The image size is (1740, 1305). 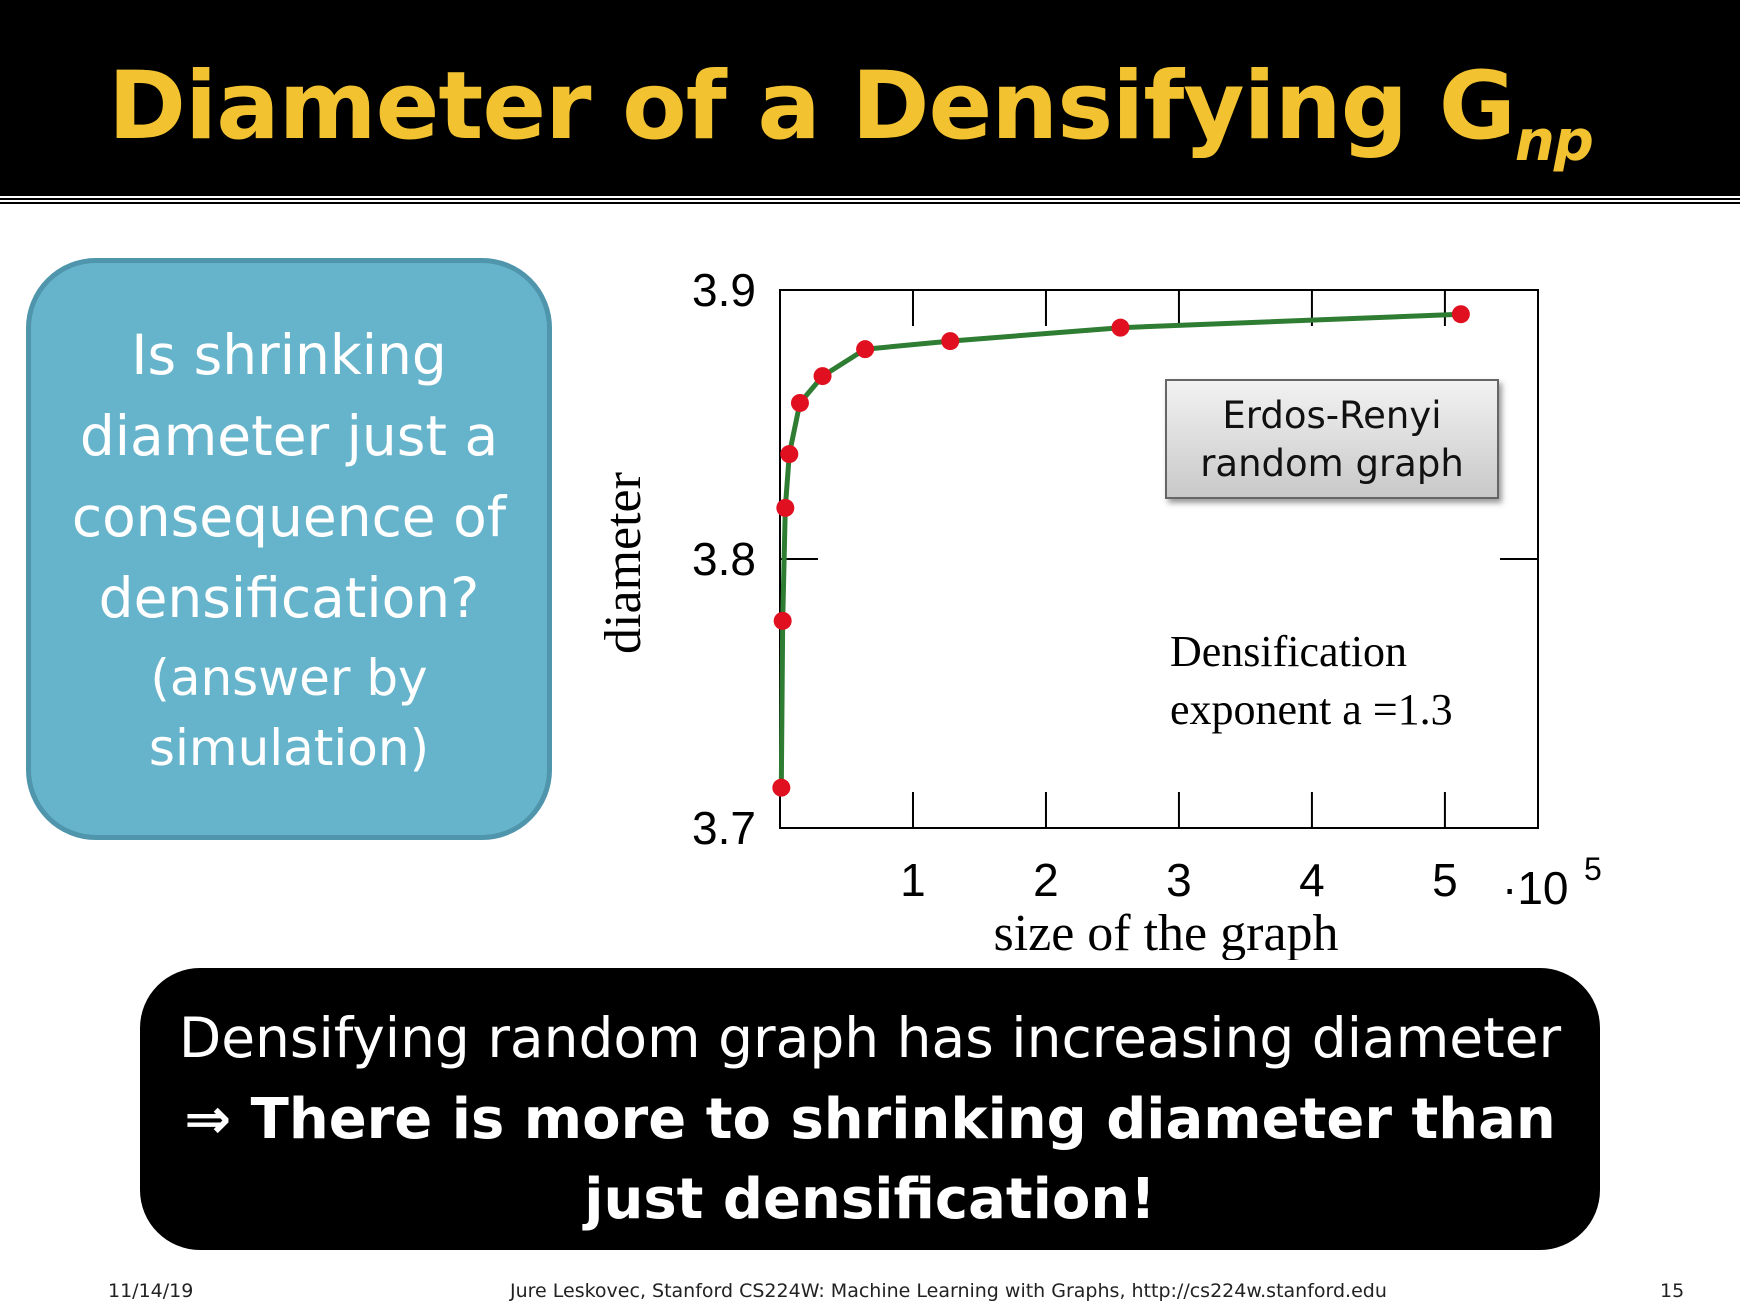 I want to click on slide-title-main: Diameter of a Densifying G, so click(x=812, y=106).